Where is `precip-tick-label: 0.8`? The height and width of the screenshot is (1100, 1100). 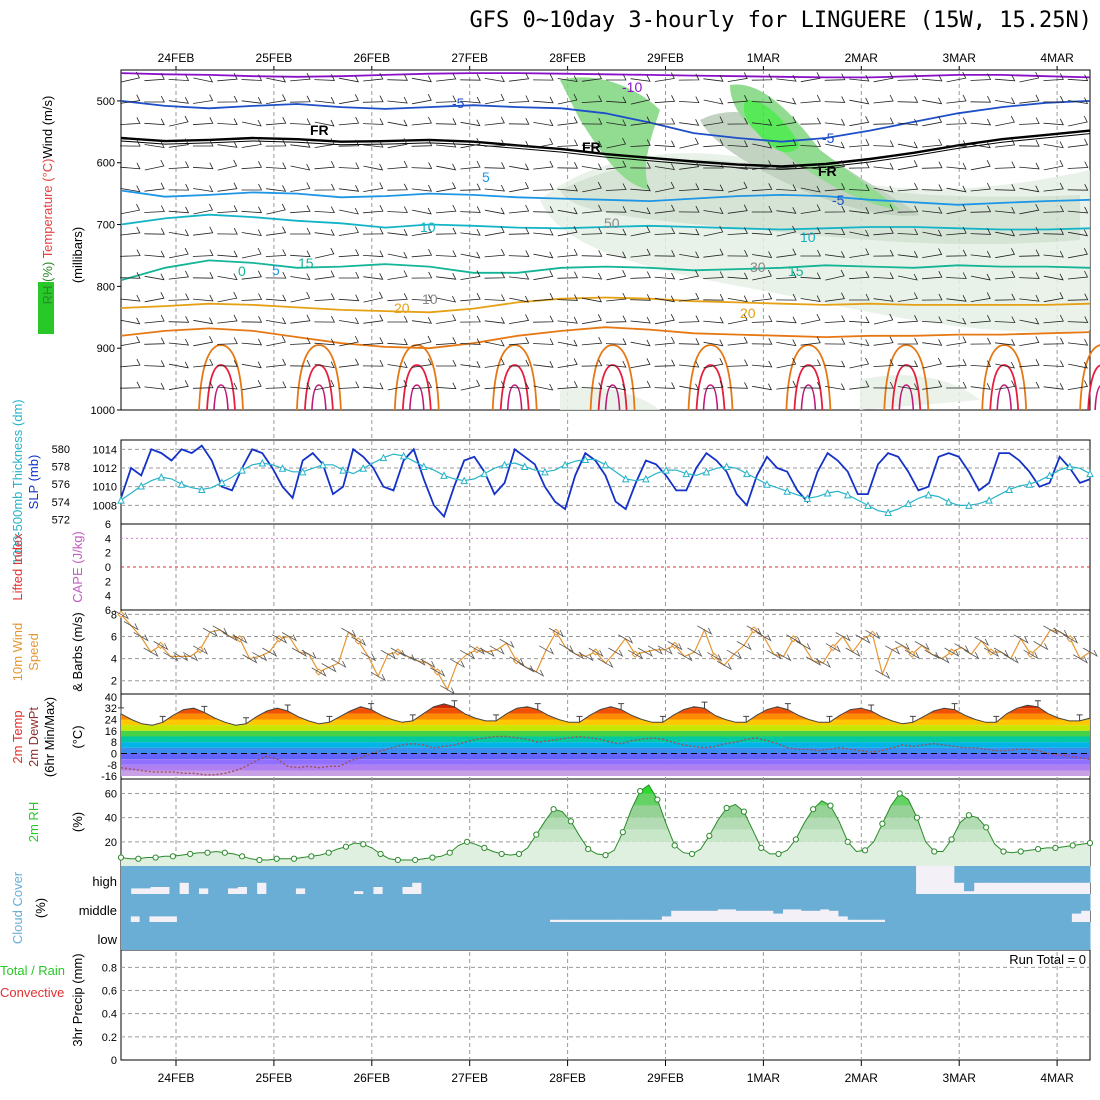 precip-tick-label: 0.8 is located at coordinates (109, 968).